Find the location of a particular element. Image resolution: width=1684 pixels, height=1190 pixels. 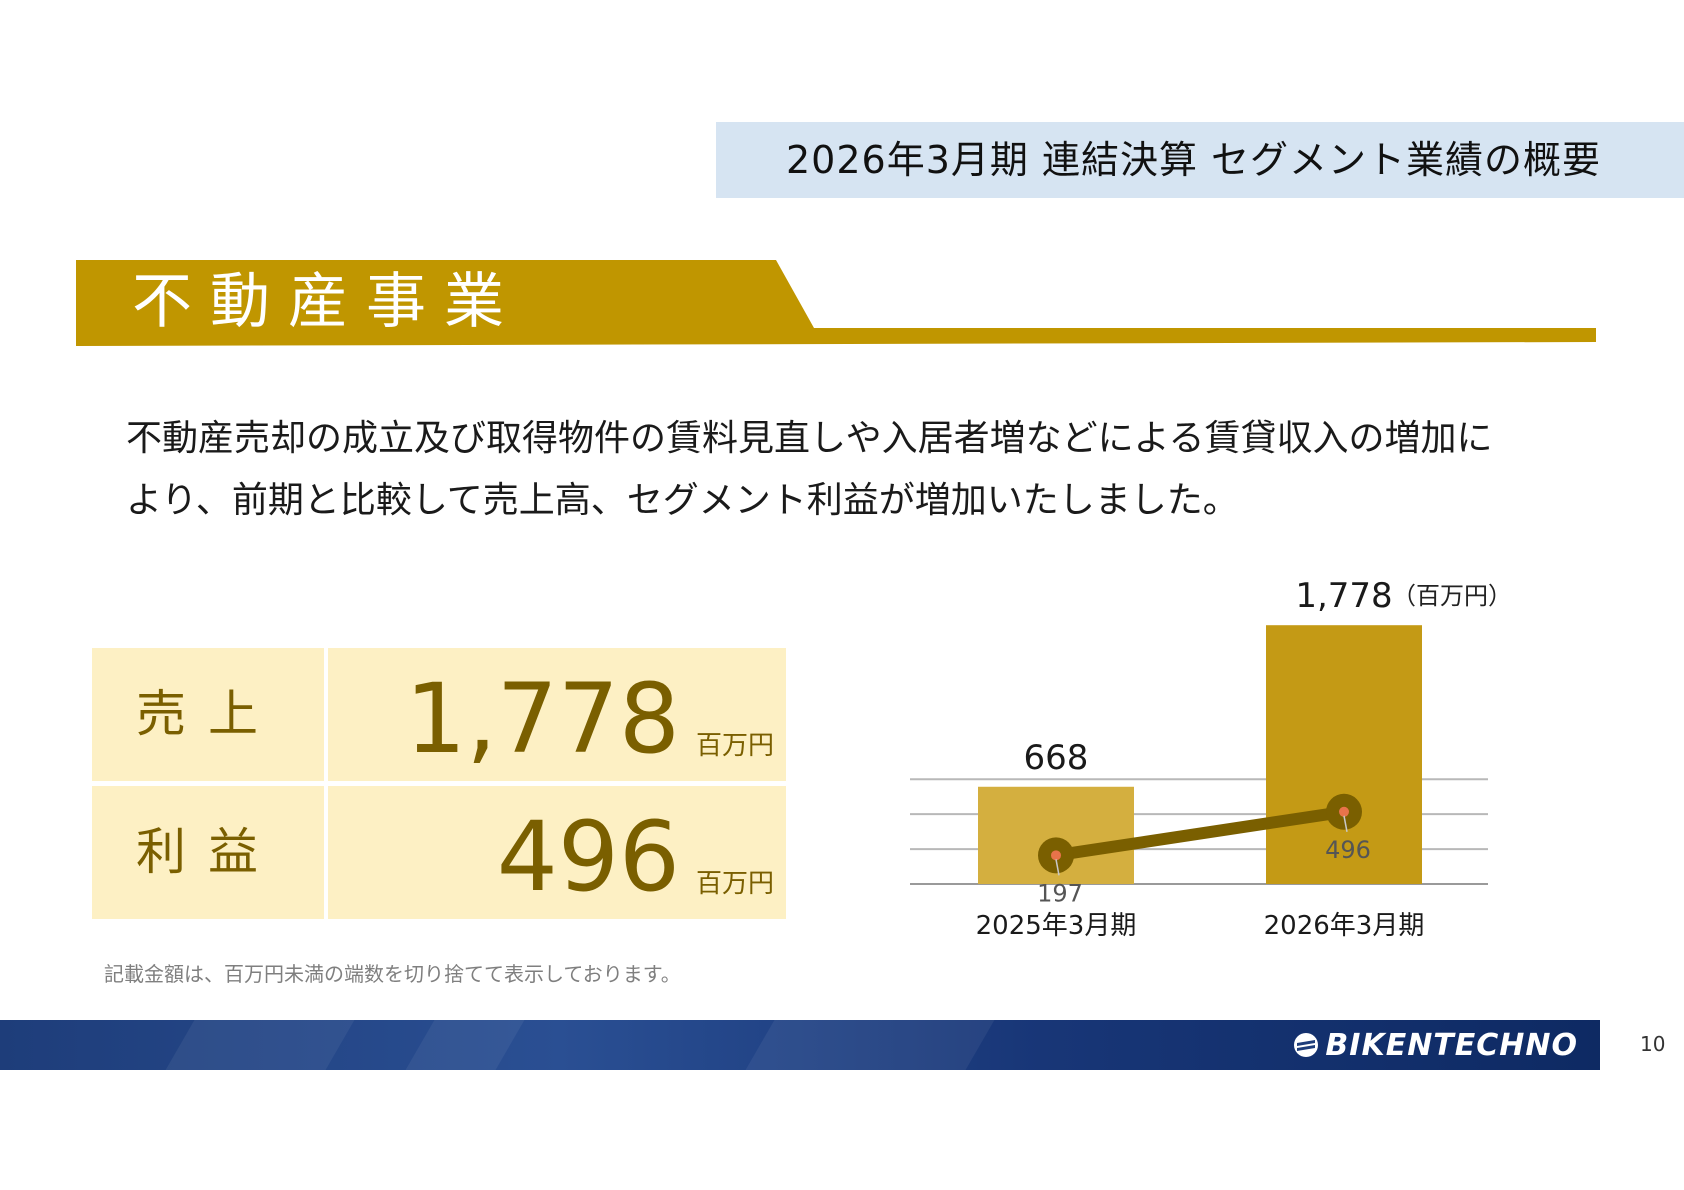

page-number: 10 is located at coordinates (1653, 1044).